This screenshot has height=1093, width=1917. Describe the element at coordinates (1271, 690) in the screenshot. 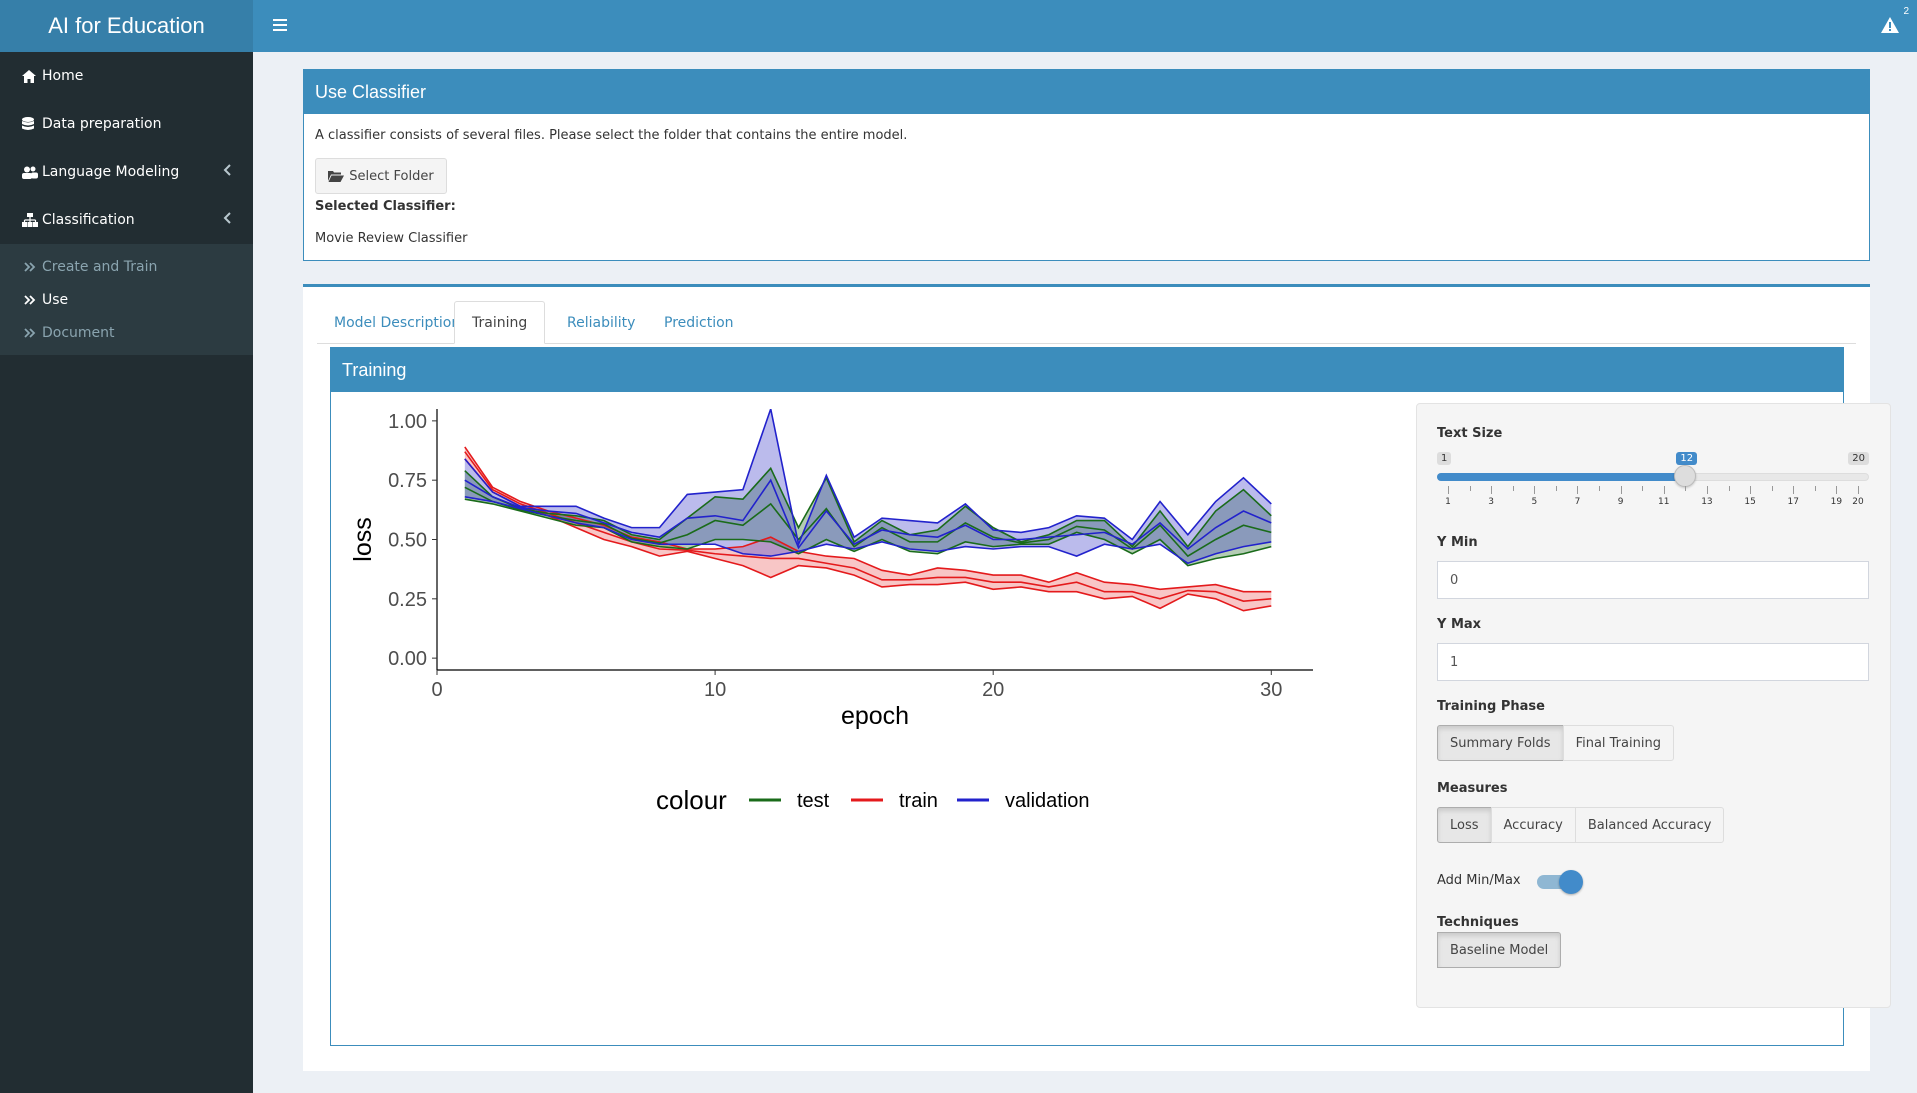

I see `x-tick-label: 30` at that location.